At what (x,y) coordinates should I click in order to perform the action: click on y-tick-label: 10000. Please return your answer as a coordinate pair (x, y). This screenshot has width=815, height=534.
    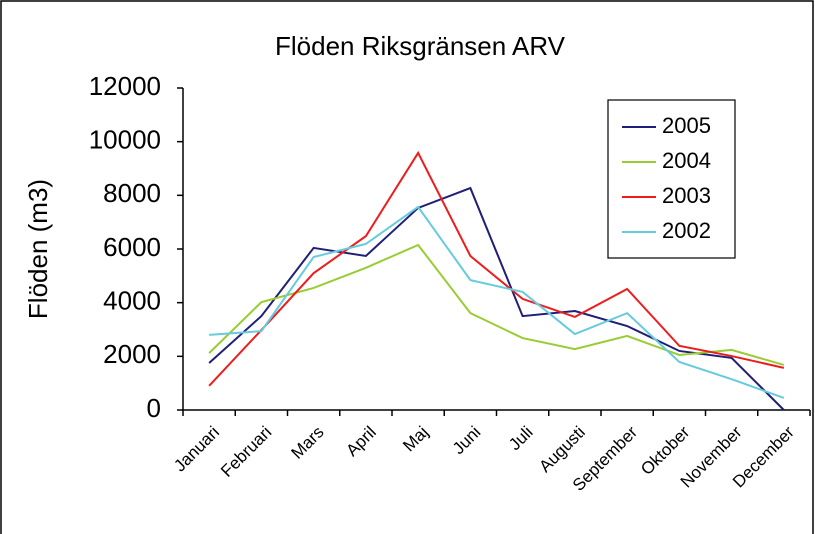
    Looking at the image, I should click on (125, 140).